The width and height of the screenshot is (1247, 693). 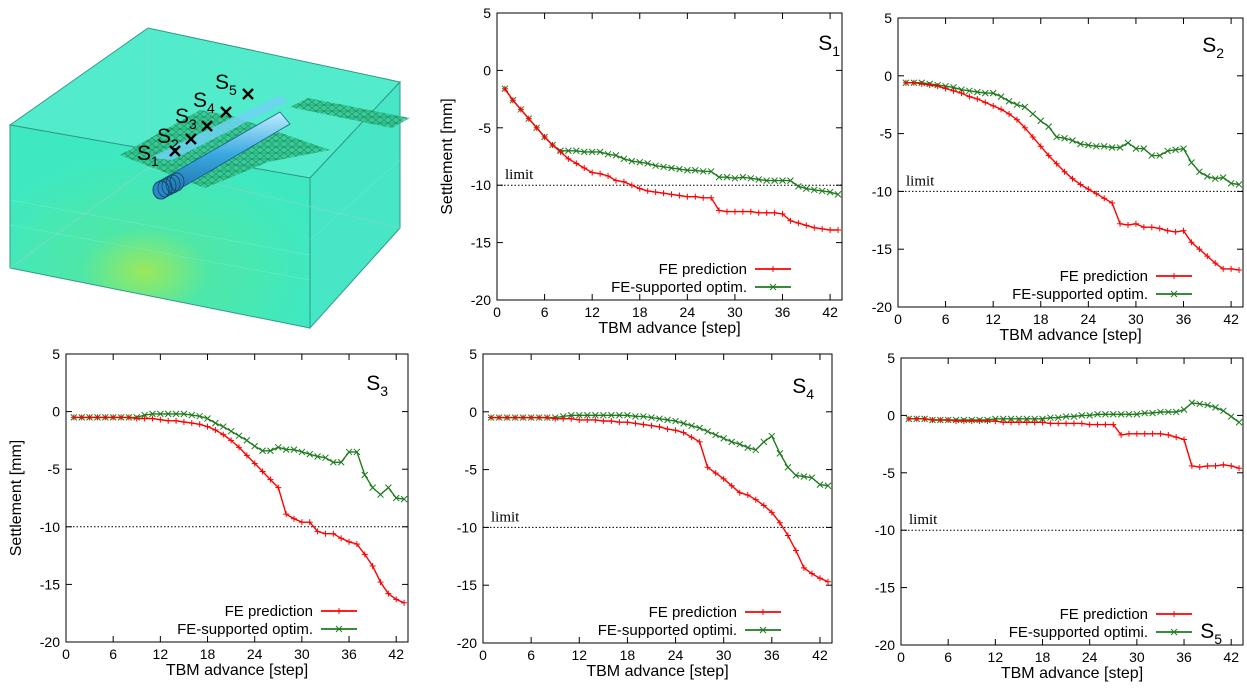 What do you see at coordinates (204, 102) in the screenshot?
I see `model-point-label: S4` at bounding box center [204, 102].